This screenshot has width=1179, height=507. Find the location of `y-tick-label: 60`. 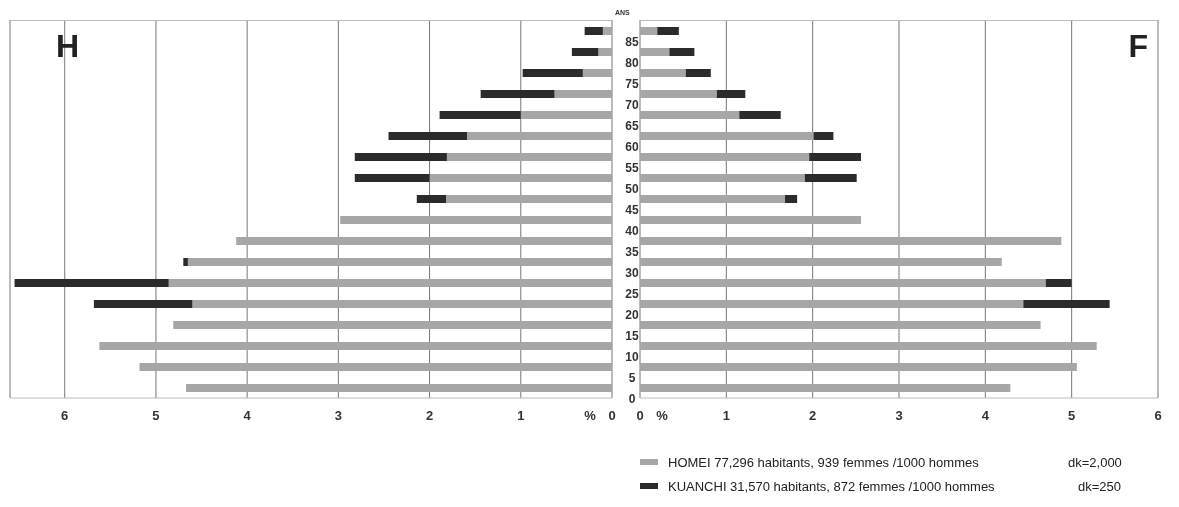

y-tick-label: 60 is located at coordinates (632, 147).